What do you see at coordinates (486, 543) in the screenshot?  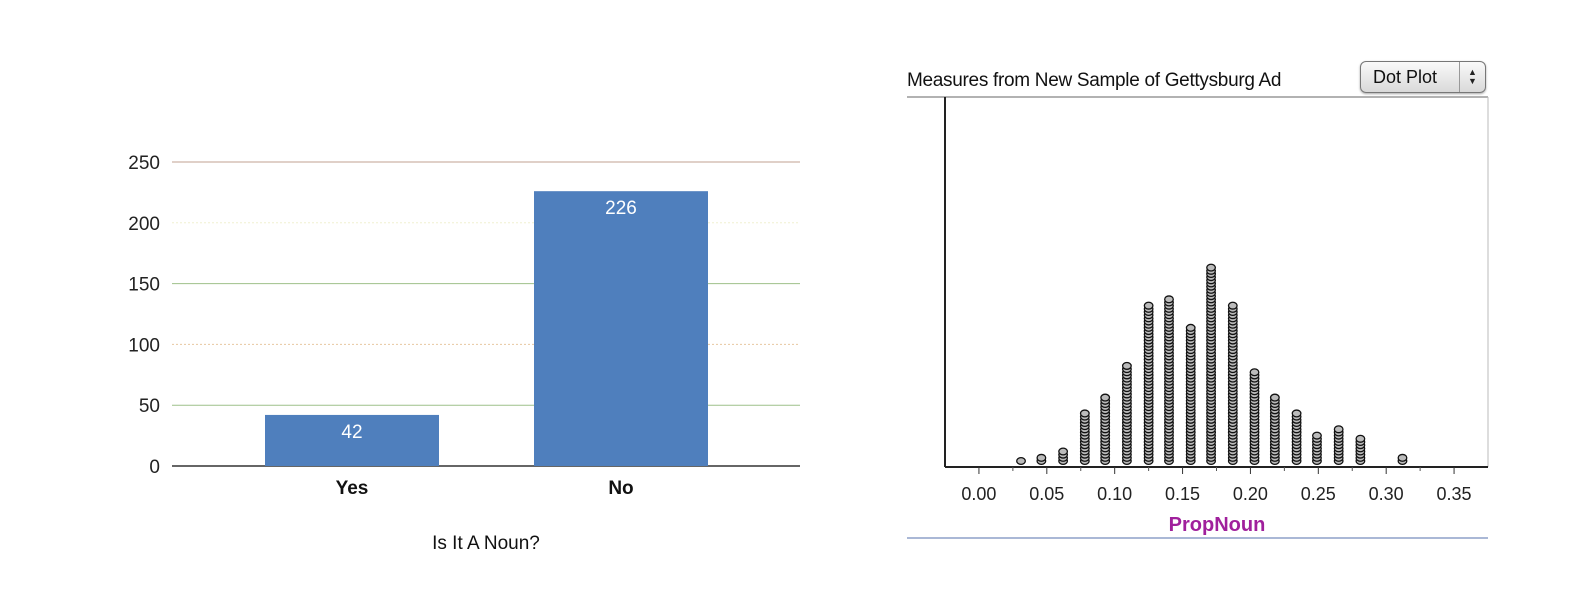 I see `bar-chart-x-axis-label: Is It A Noun?` at bounding box center [486, 543].